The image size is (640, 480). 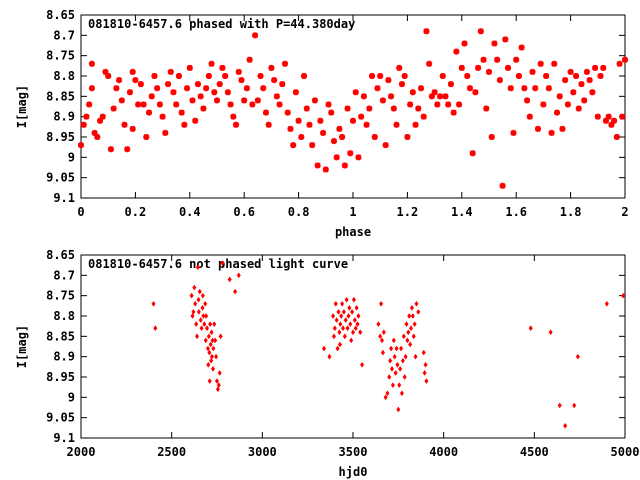 What do you see at coordinates (262, 452) in the screenshot?
I see `x-tick-label: 3000` at bounding box center [262, 452].